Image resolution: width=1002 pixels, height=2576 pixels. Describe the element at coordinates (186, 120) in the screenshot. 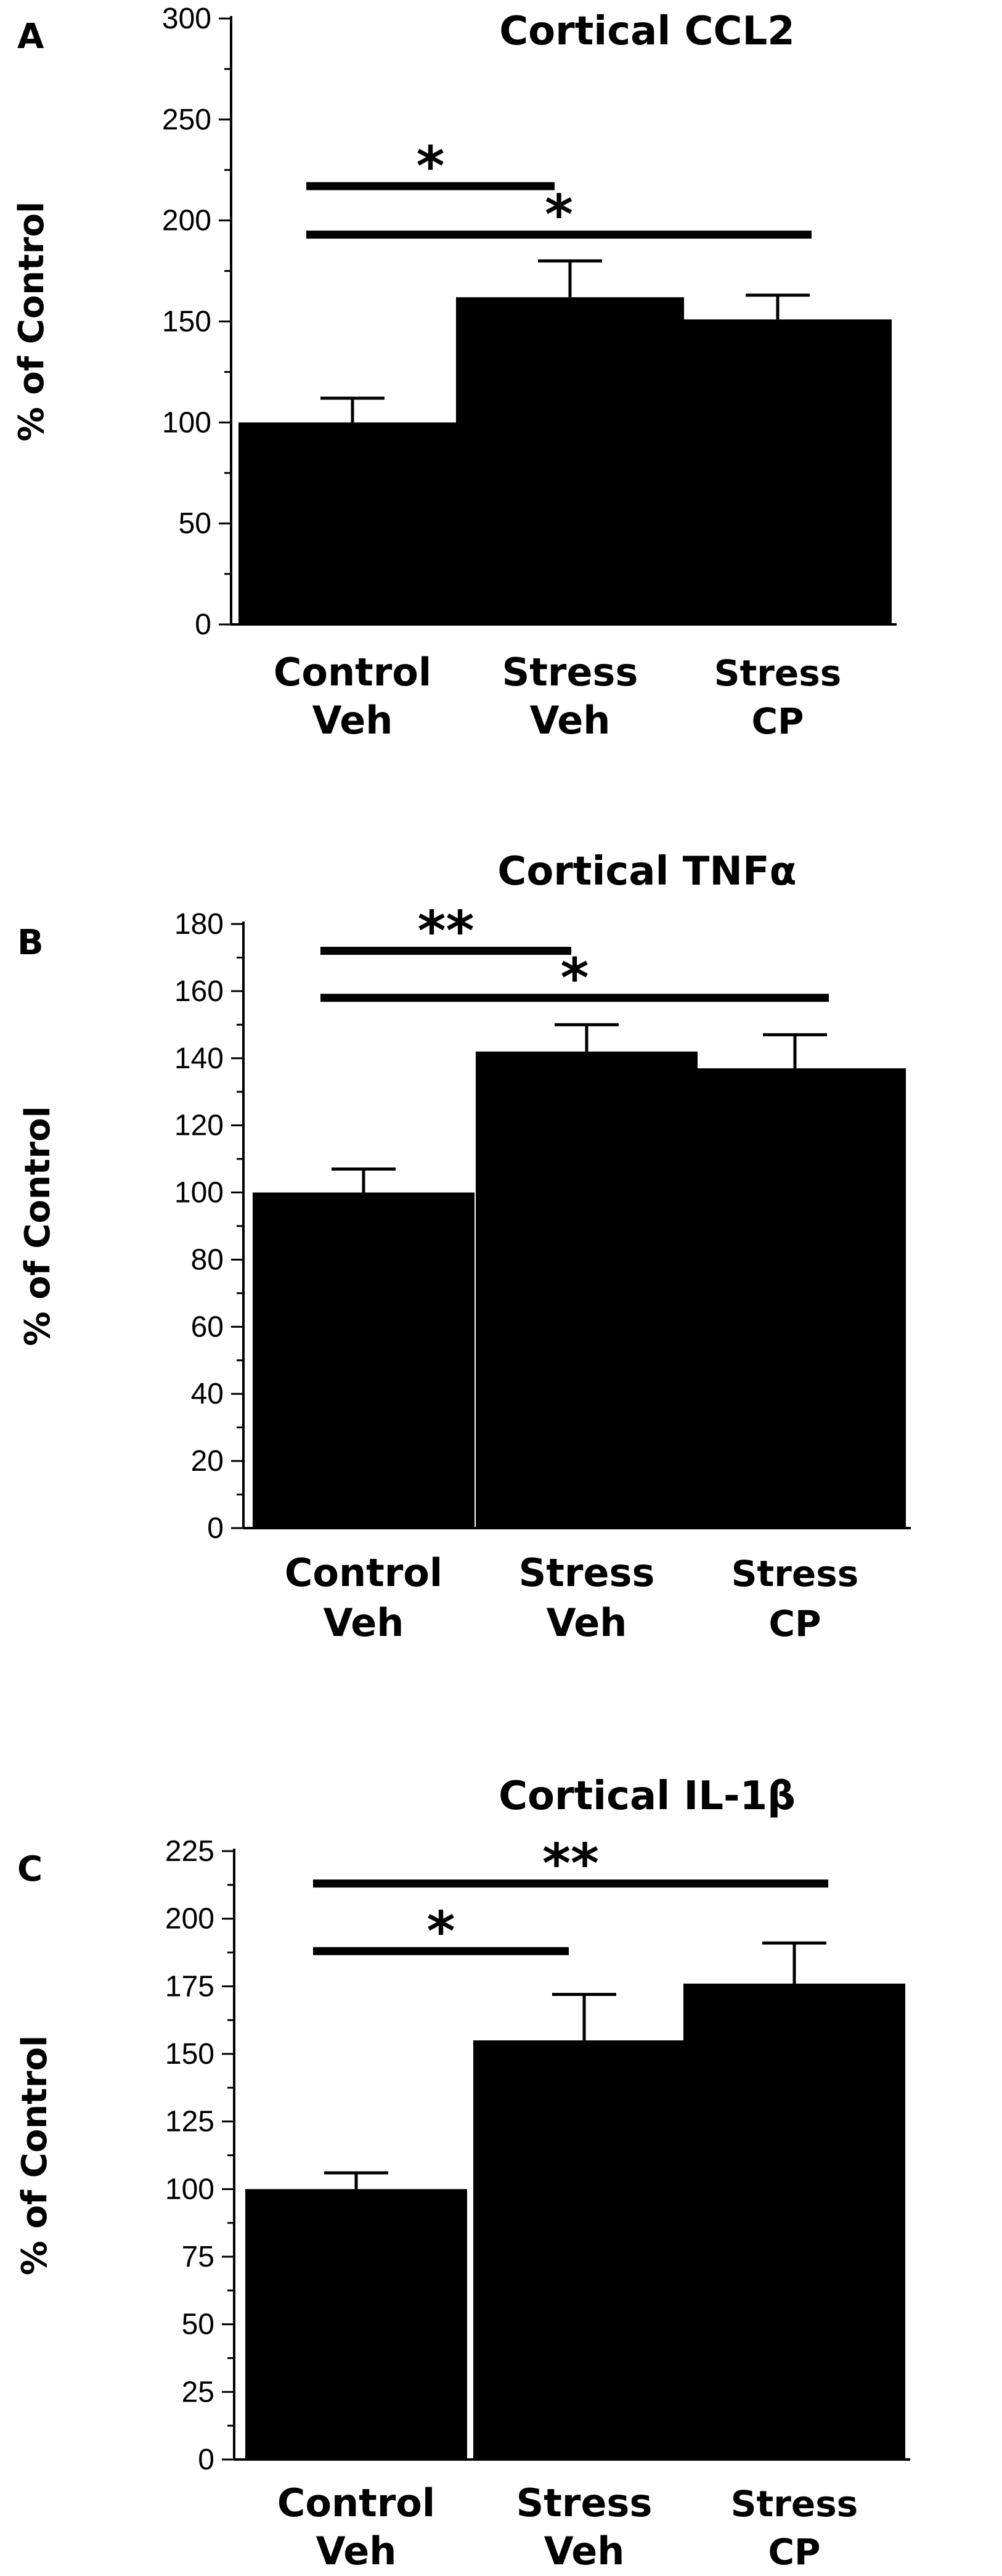

I see `y-tick-label: 250` at that location.